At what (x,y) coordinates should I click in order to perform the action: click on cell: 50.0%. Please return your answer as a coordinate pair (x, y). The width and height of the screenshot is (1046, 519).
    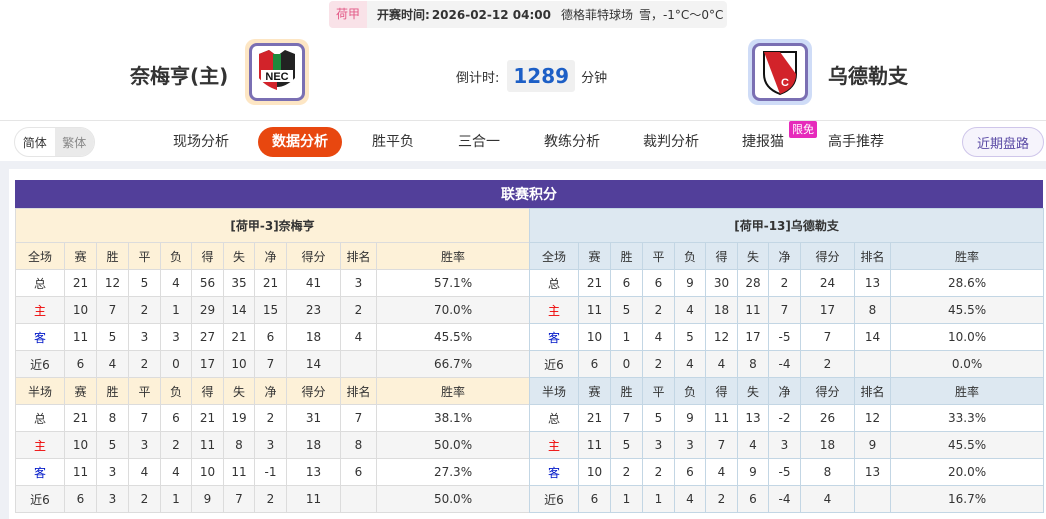
    Looking at the image, I should click on (453, 499).